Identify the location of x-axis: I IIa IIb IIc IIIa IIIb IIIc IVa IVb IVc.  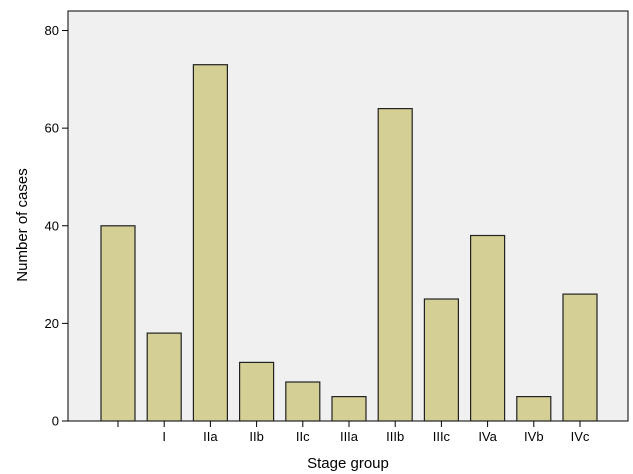
(353, 432).